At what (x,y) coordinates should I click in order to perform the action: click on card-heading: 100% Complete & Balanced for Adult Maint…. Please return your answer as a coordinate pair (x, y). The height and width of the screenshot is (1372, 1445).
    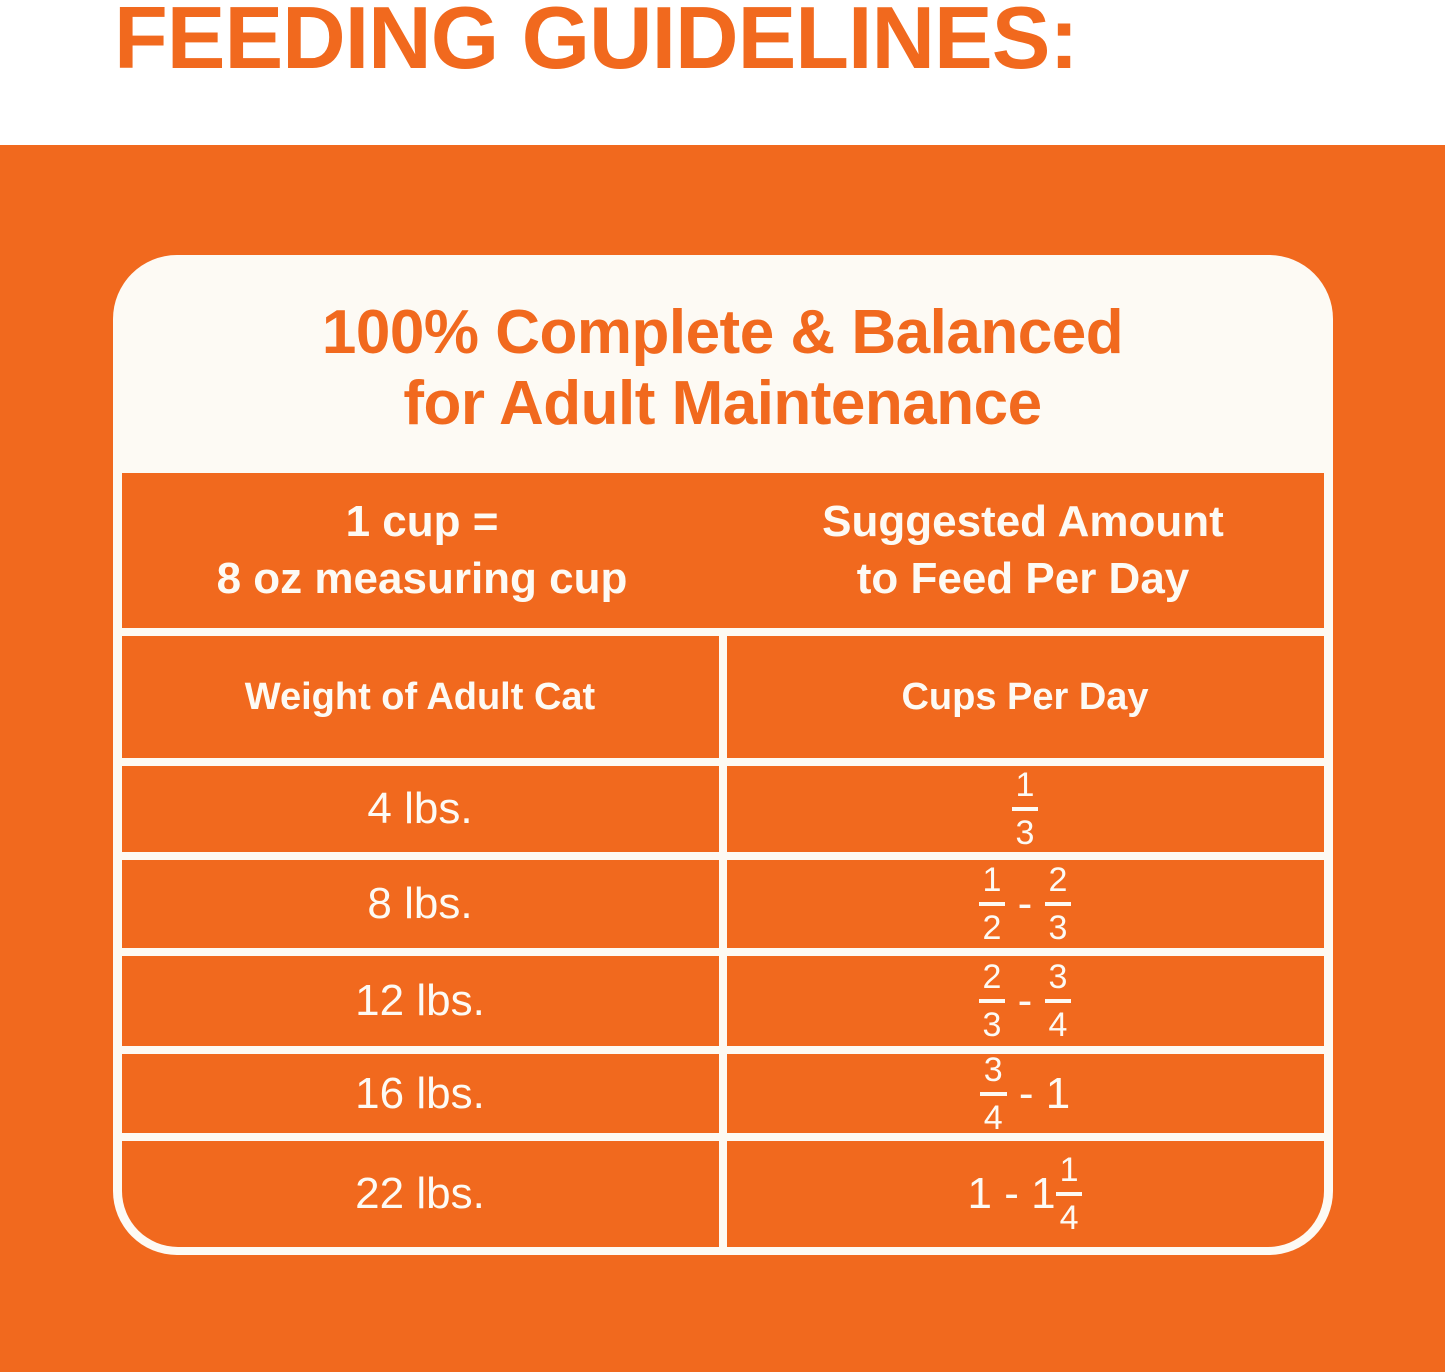
    Looking at the image, I should click on (723, 368).